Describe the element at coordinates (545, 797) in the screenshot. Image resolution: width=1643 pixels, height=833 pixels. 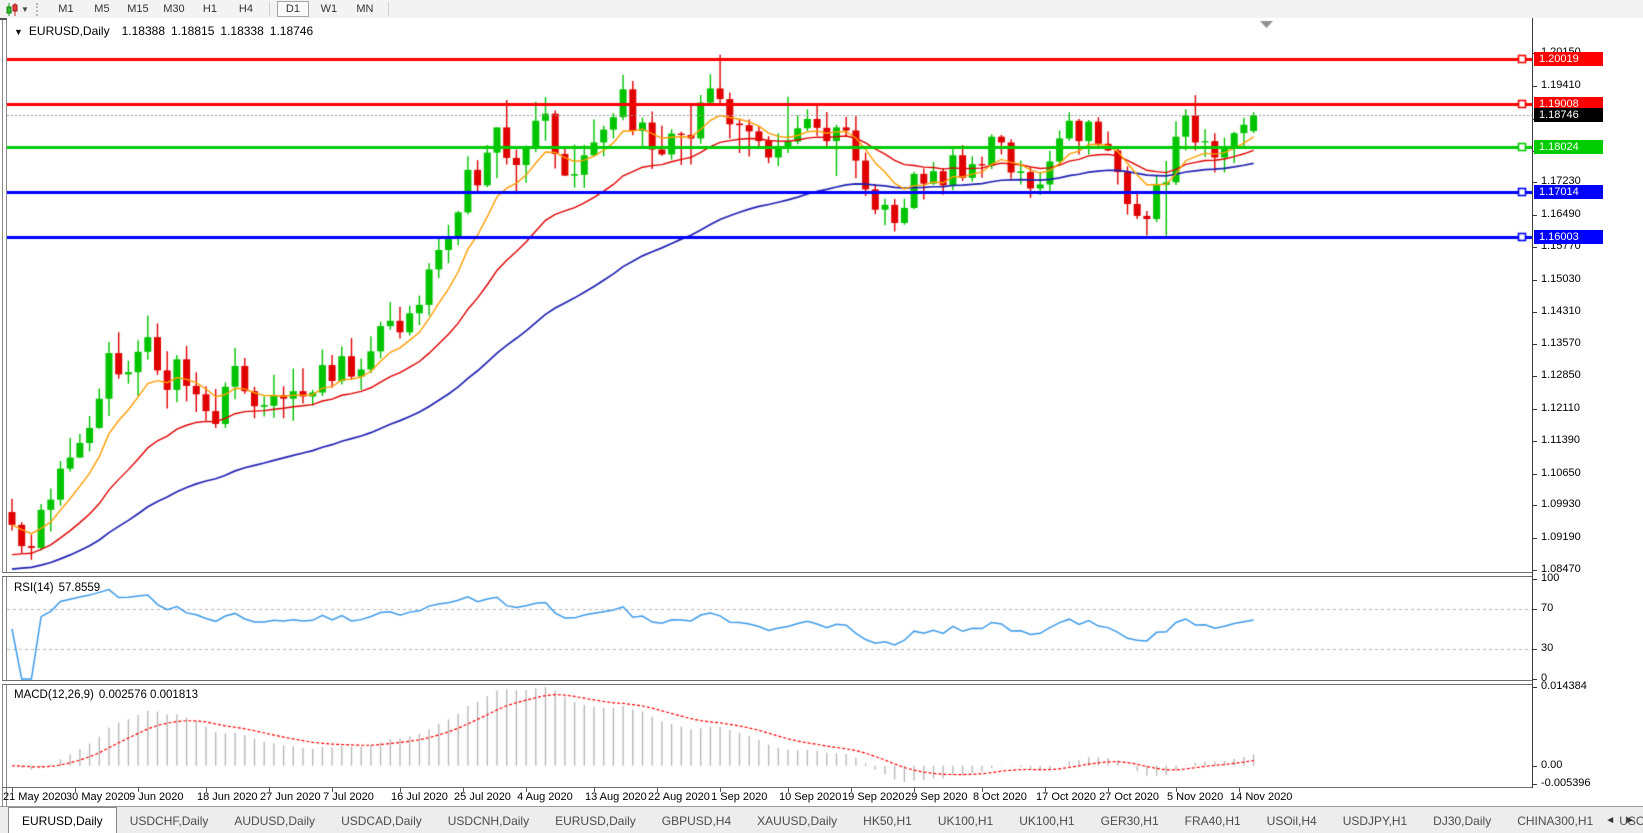
I see `date-tick-label: 4 Aug 2020` at that location.